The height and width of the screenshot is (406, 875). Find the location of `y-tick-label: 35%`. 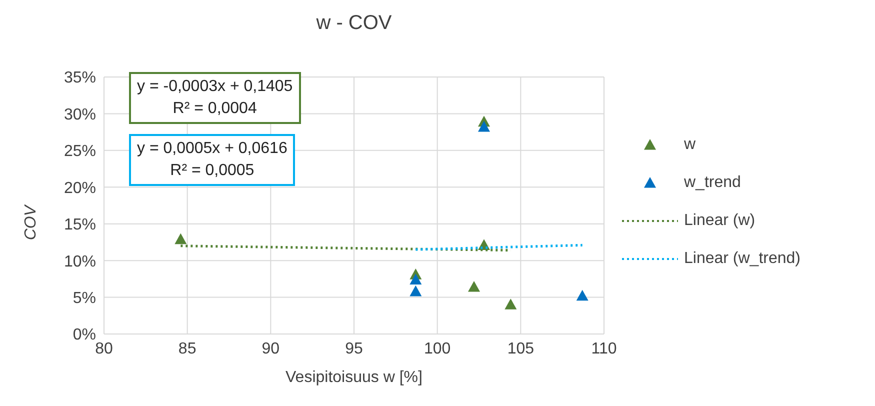

y-tick-label: 35% is located at coordinates (80, 78).